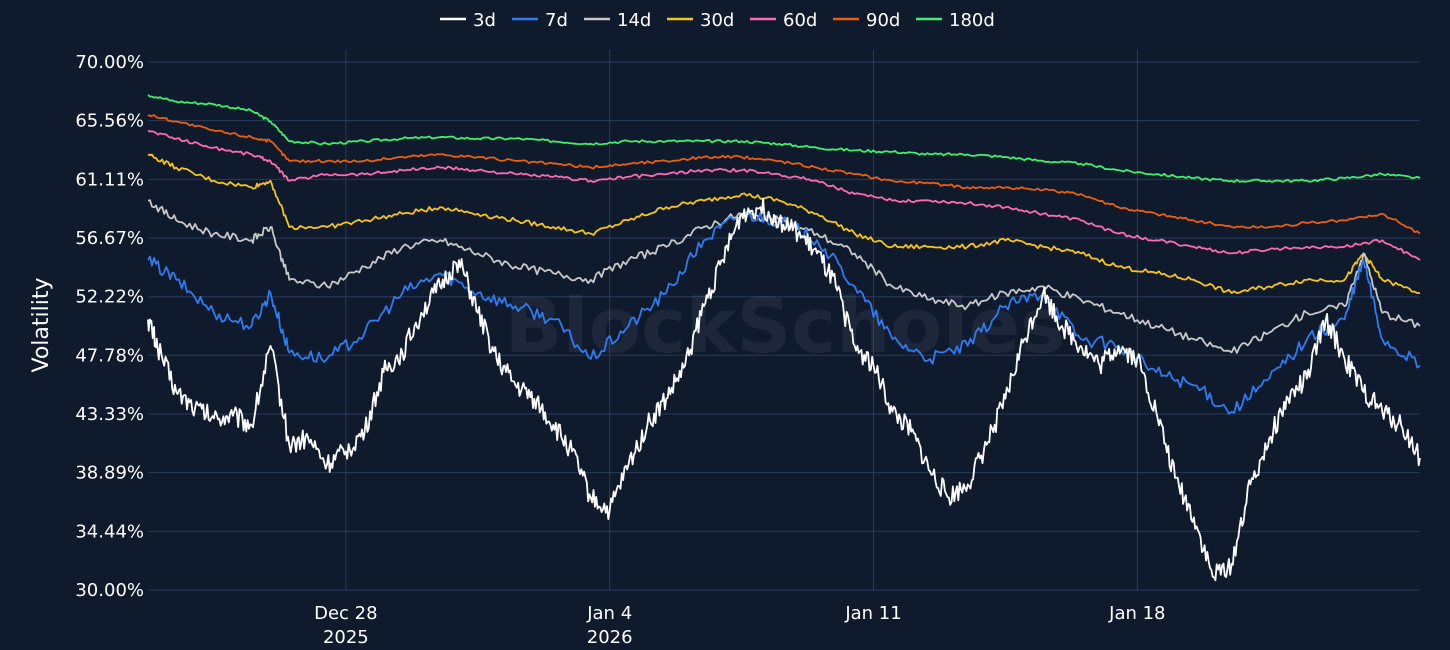 Image resolution: width=1450 pixels, height=650 pixels. I want to click on x-axis: Dec 28 2025 Jan 4 2026 Jan 11 Jan 18, so click(739, 625).